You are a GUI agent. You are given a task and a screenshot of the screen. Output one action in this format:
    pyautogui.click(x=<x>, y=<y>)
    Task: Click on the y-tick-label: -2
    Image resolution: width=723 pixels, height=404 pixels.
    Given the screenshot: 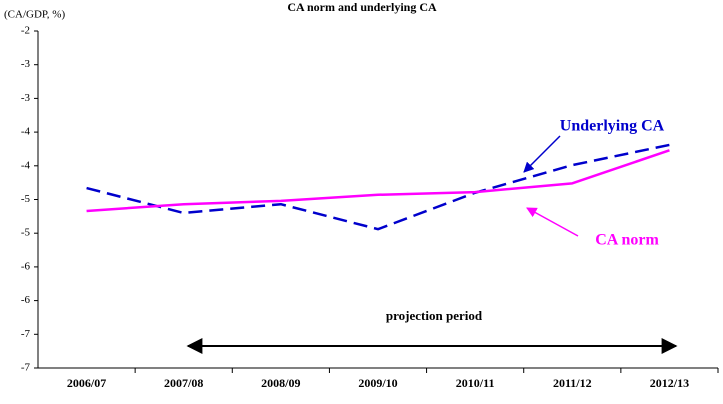 What is the action you would take?
    pyautogui.click(x=25, y=31)
    